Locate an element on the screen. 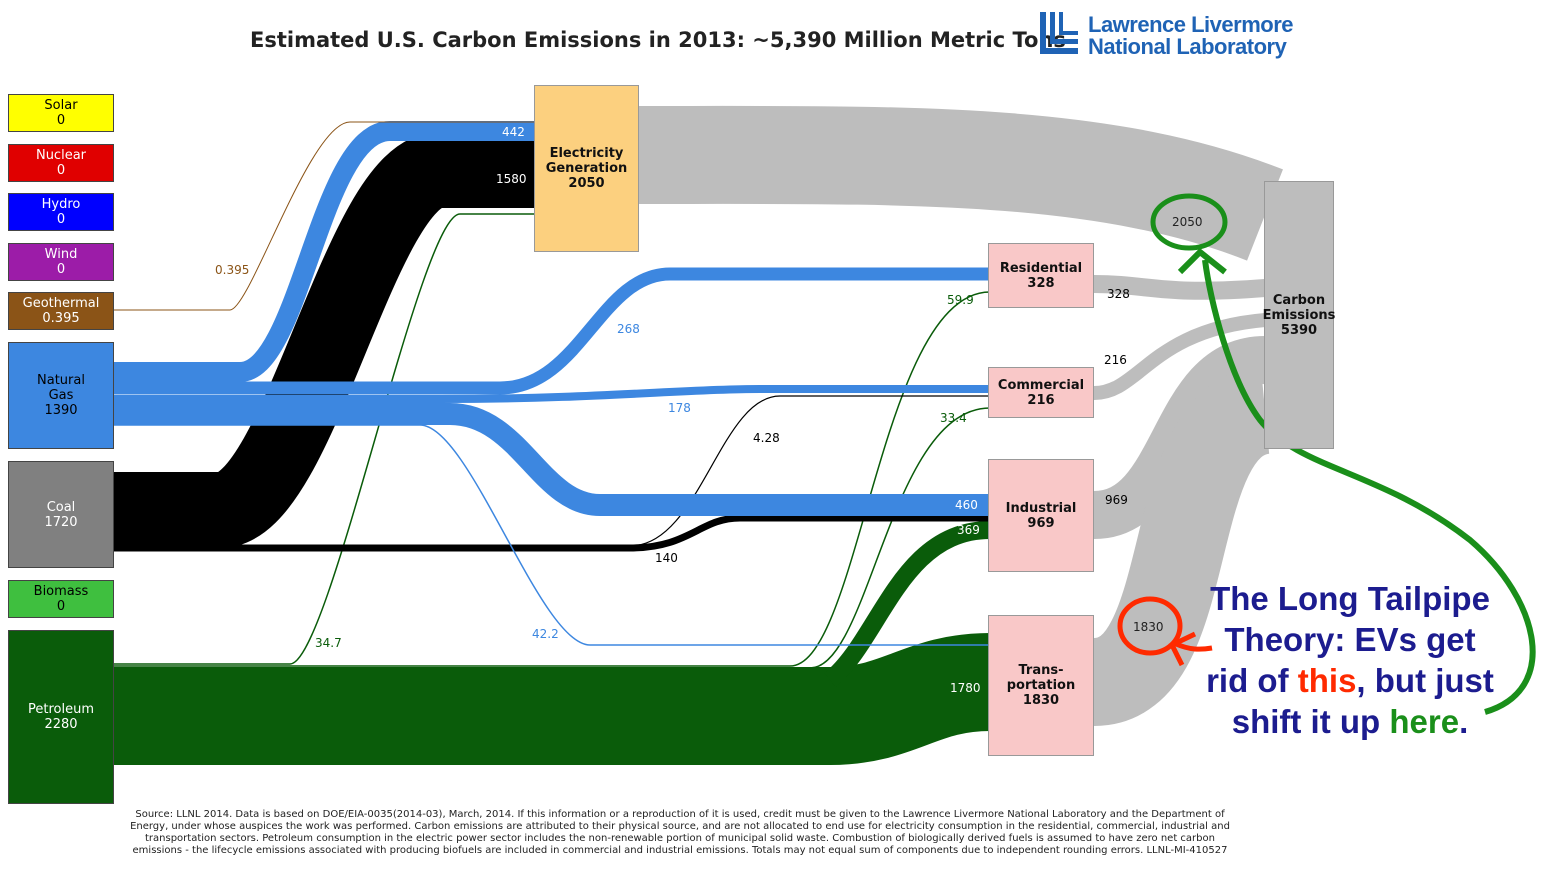 This screenshot has width=1562, height=877. node-industrial-value: 969 is located at coordinates (1041, 523).